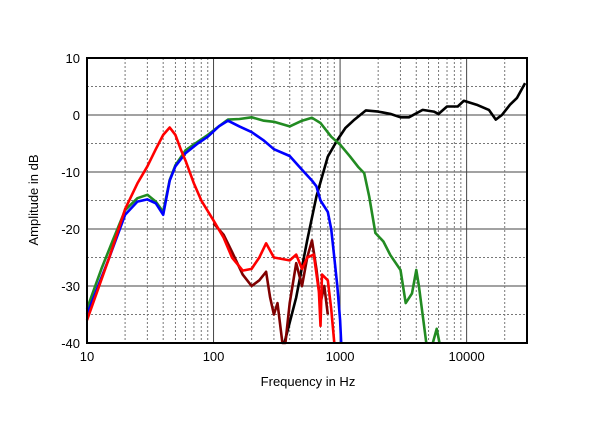 This screenshot has width=600, height=421. Describe the element at coordinates (70, 286) in the screenshot. I see `y-tick-label: -30` at that location.